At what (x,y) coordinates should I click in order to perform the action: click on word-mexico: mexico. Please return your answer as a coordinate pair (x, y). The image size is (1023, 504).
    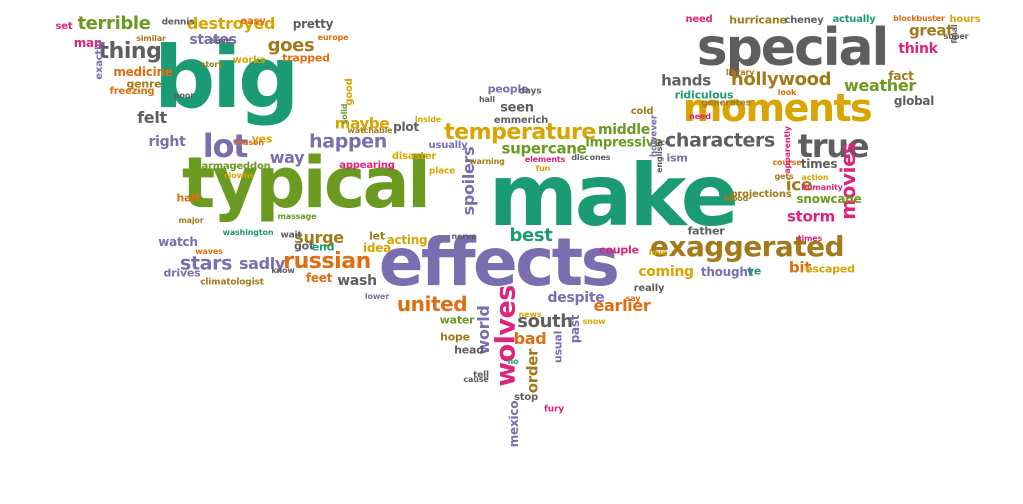
    Looking at the image, I should click on (514, 424).